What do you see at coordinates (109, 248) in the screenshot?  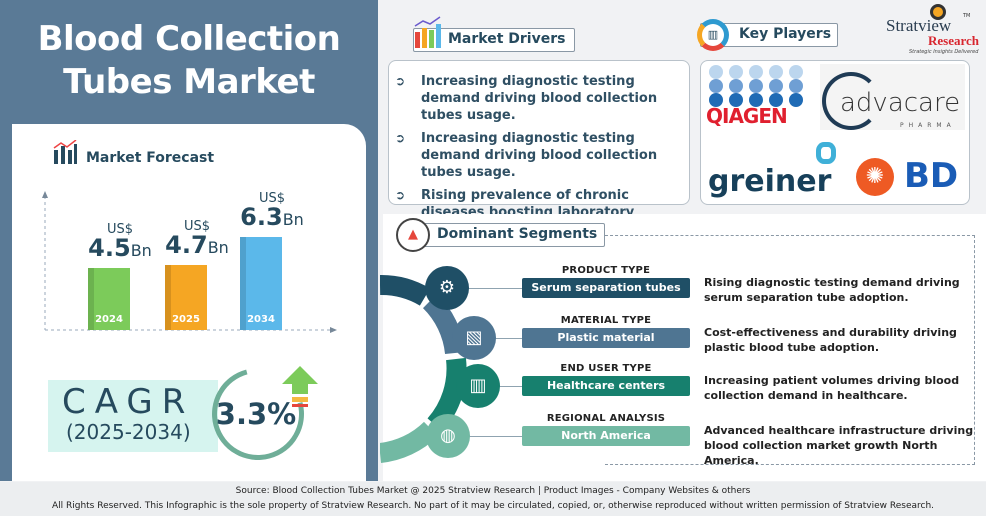 I see `value-number: 4.5` at bounding box center [109, 248].